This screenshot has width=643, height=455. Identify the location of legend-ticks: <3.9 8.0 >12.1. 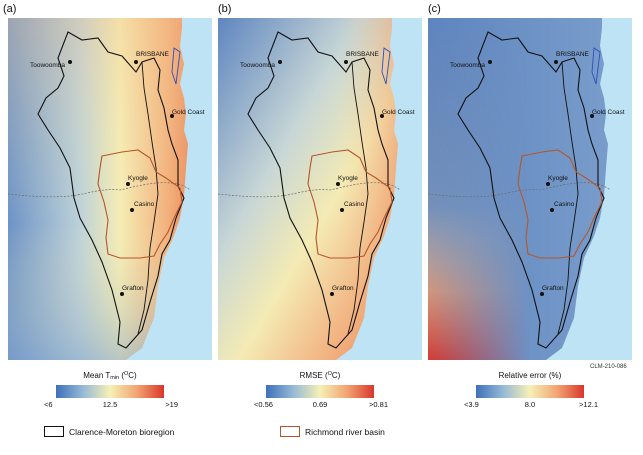
(530, 406).